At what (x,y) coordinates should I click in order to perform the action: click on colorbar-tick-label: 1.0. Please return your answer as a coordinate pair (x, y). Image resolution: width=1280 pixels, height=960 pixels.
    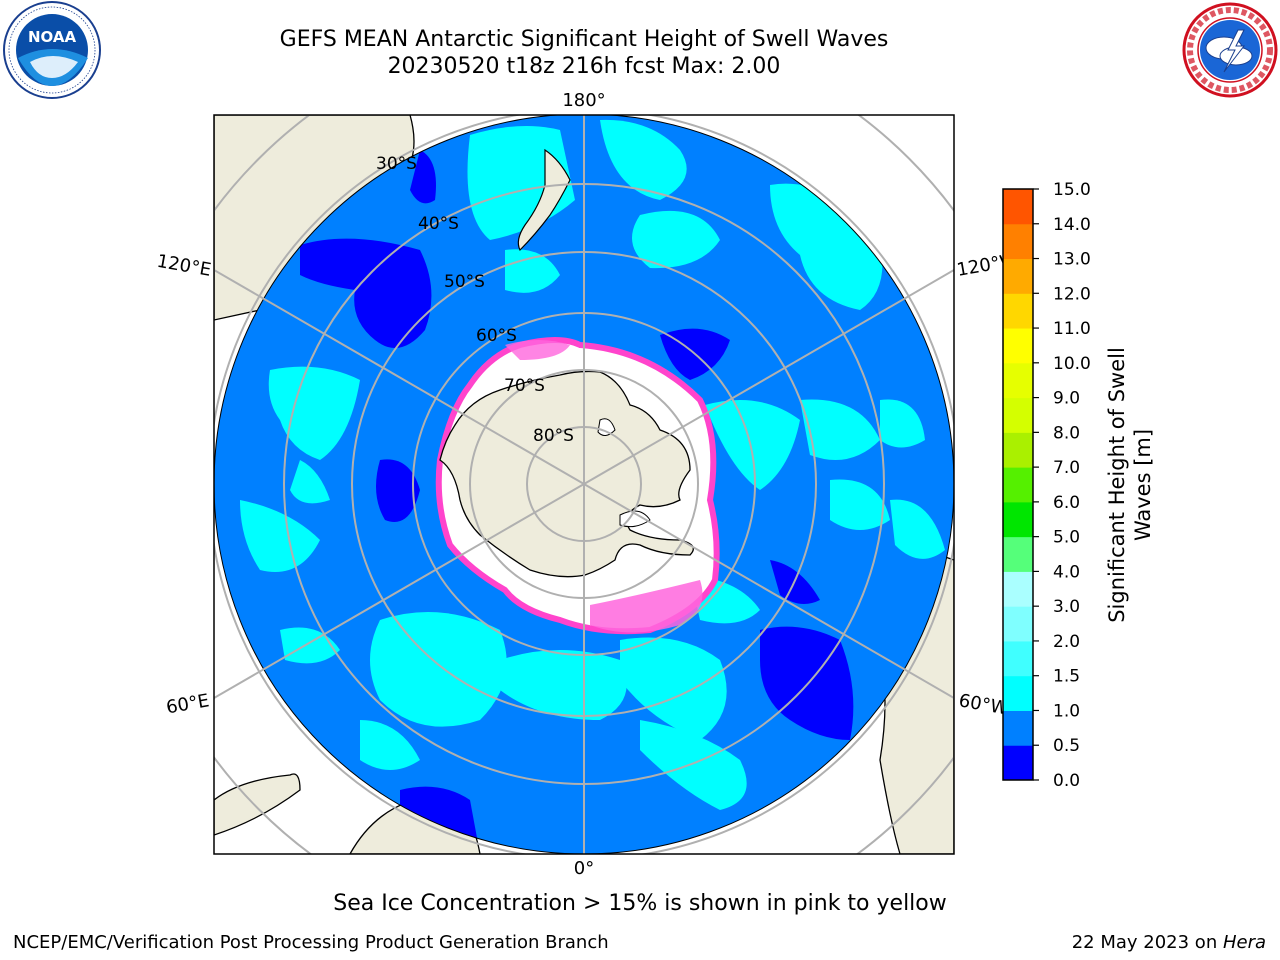
    Looking at the image, I should click on (1066, 711).